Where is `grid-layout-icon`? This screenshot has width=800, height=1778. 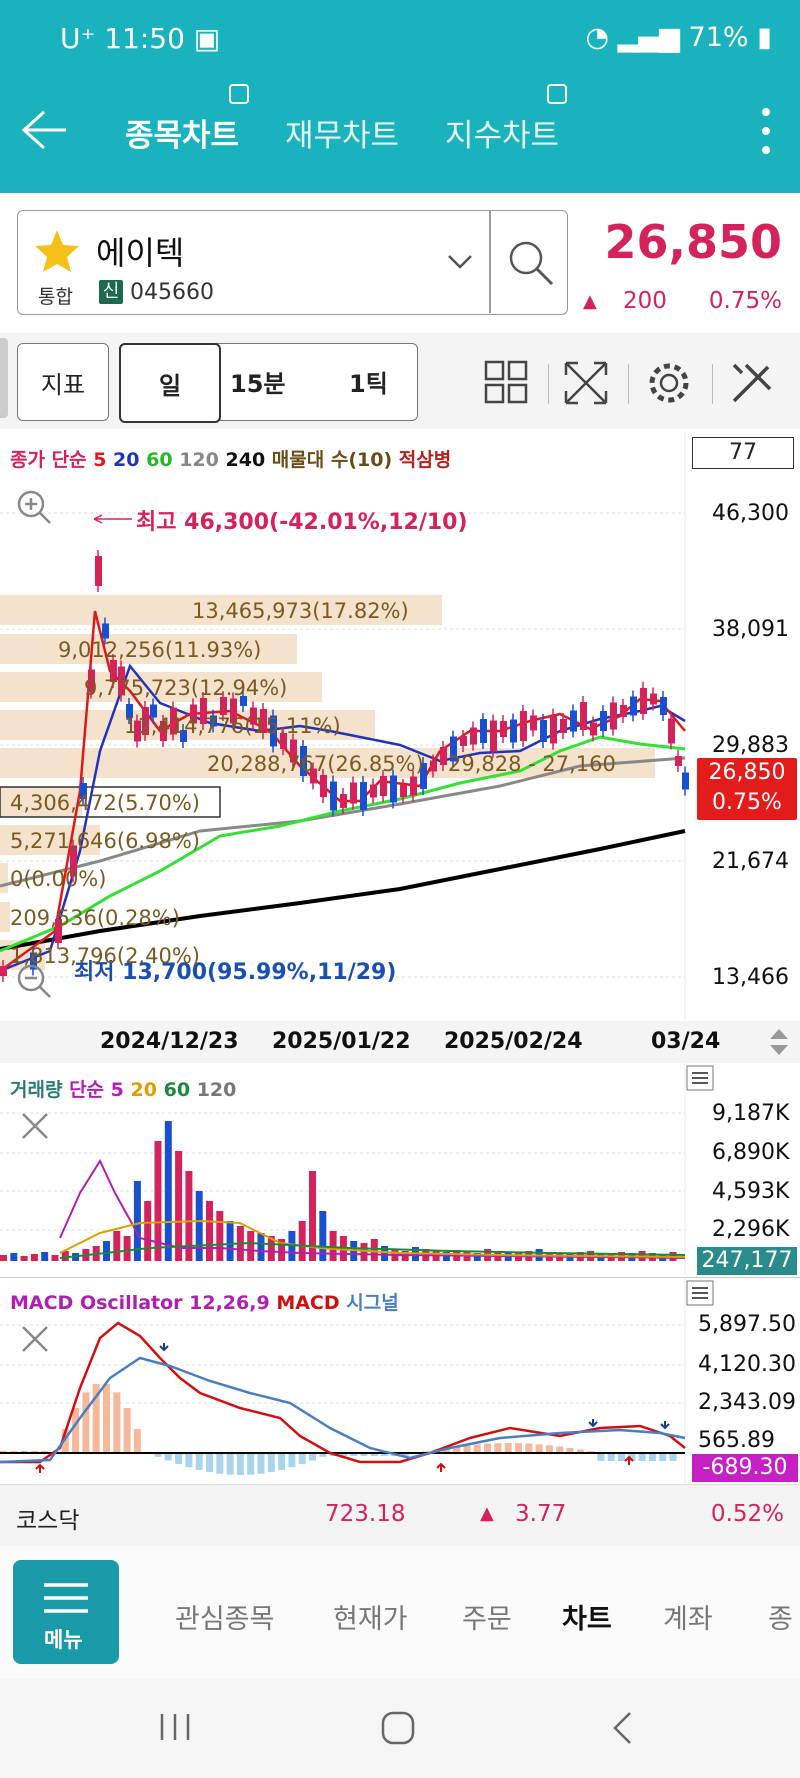 grid-layout-icon is located at coordinates (506, 382).